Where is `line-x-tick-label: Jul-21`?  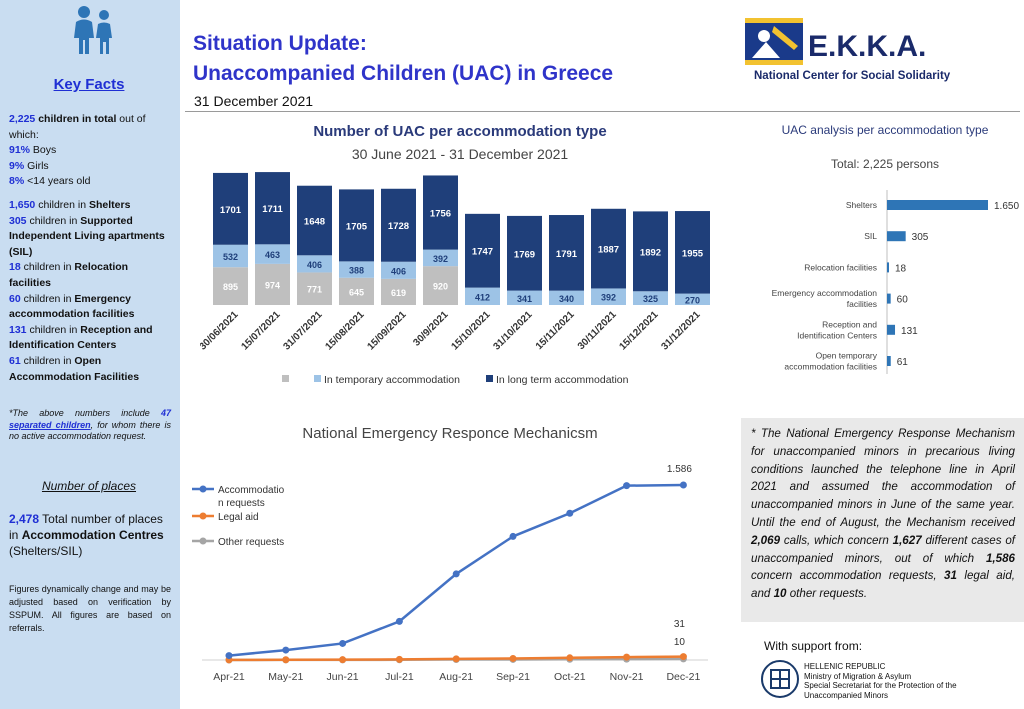 line-x-tick-label: Jul-21 is located at coordinates (399, 677).